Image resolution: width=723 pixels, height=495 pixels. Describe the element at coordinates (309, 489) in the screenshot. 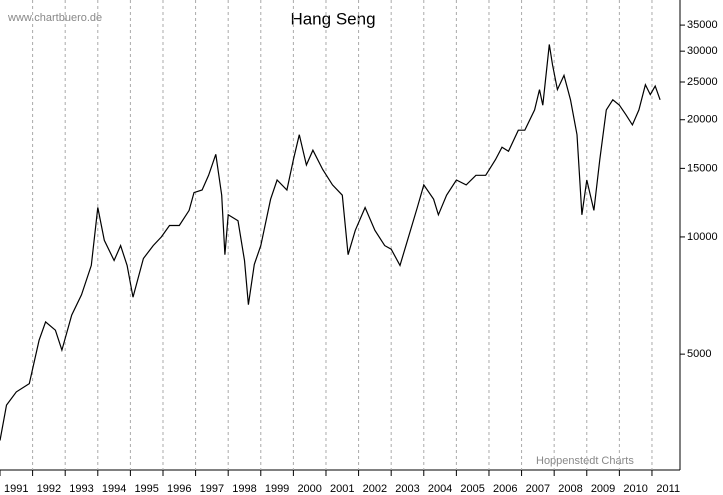

I see `x-tick-label: 2000` at that location.